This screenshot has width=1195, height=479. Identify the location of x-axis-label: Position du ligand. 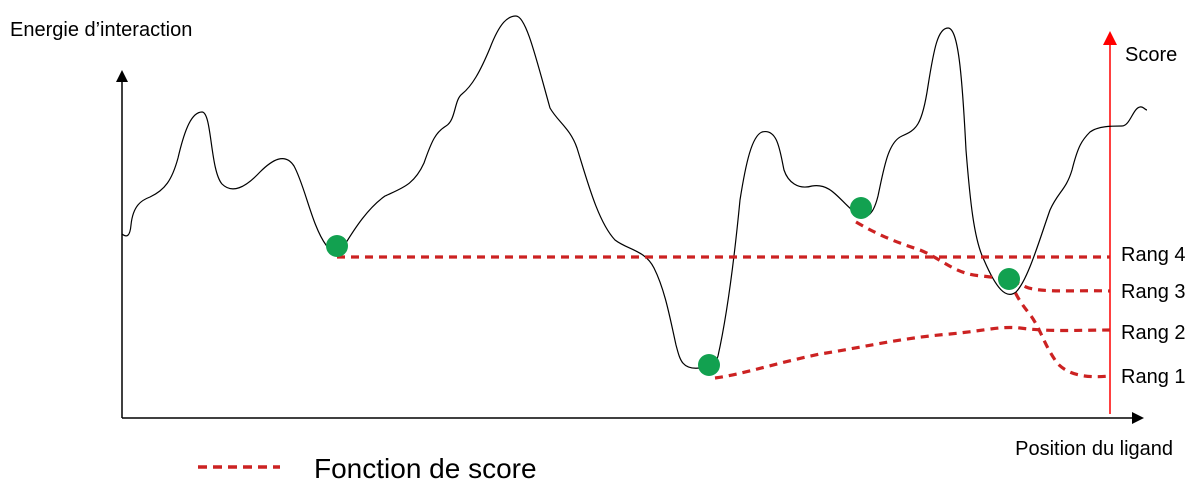
(1094, 449).